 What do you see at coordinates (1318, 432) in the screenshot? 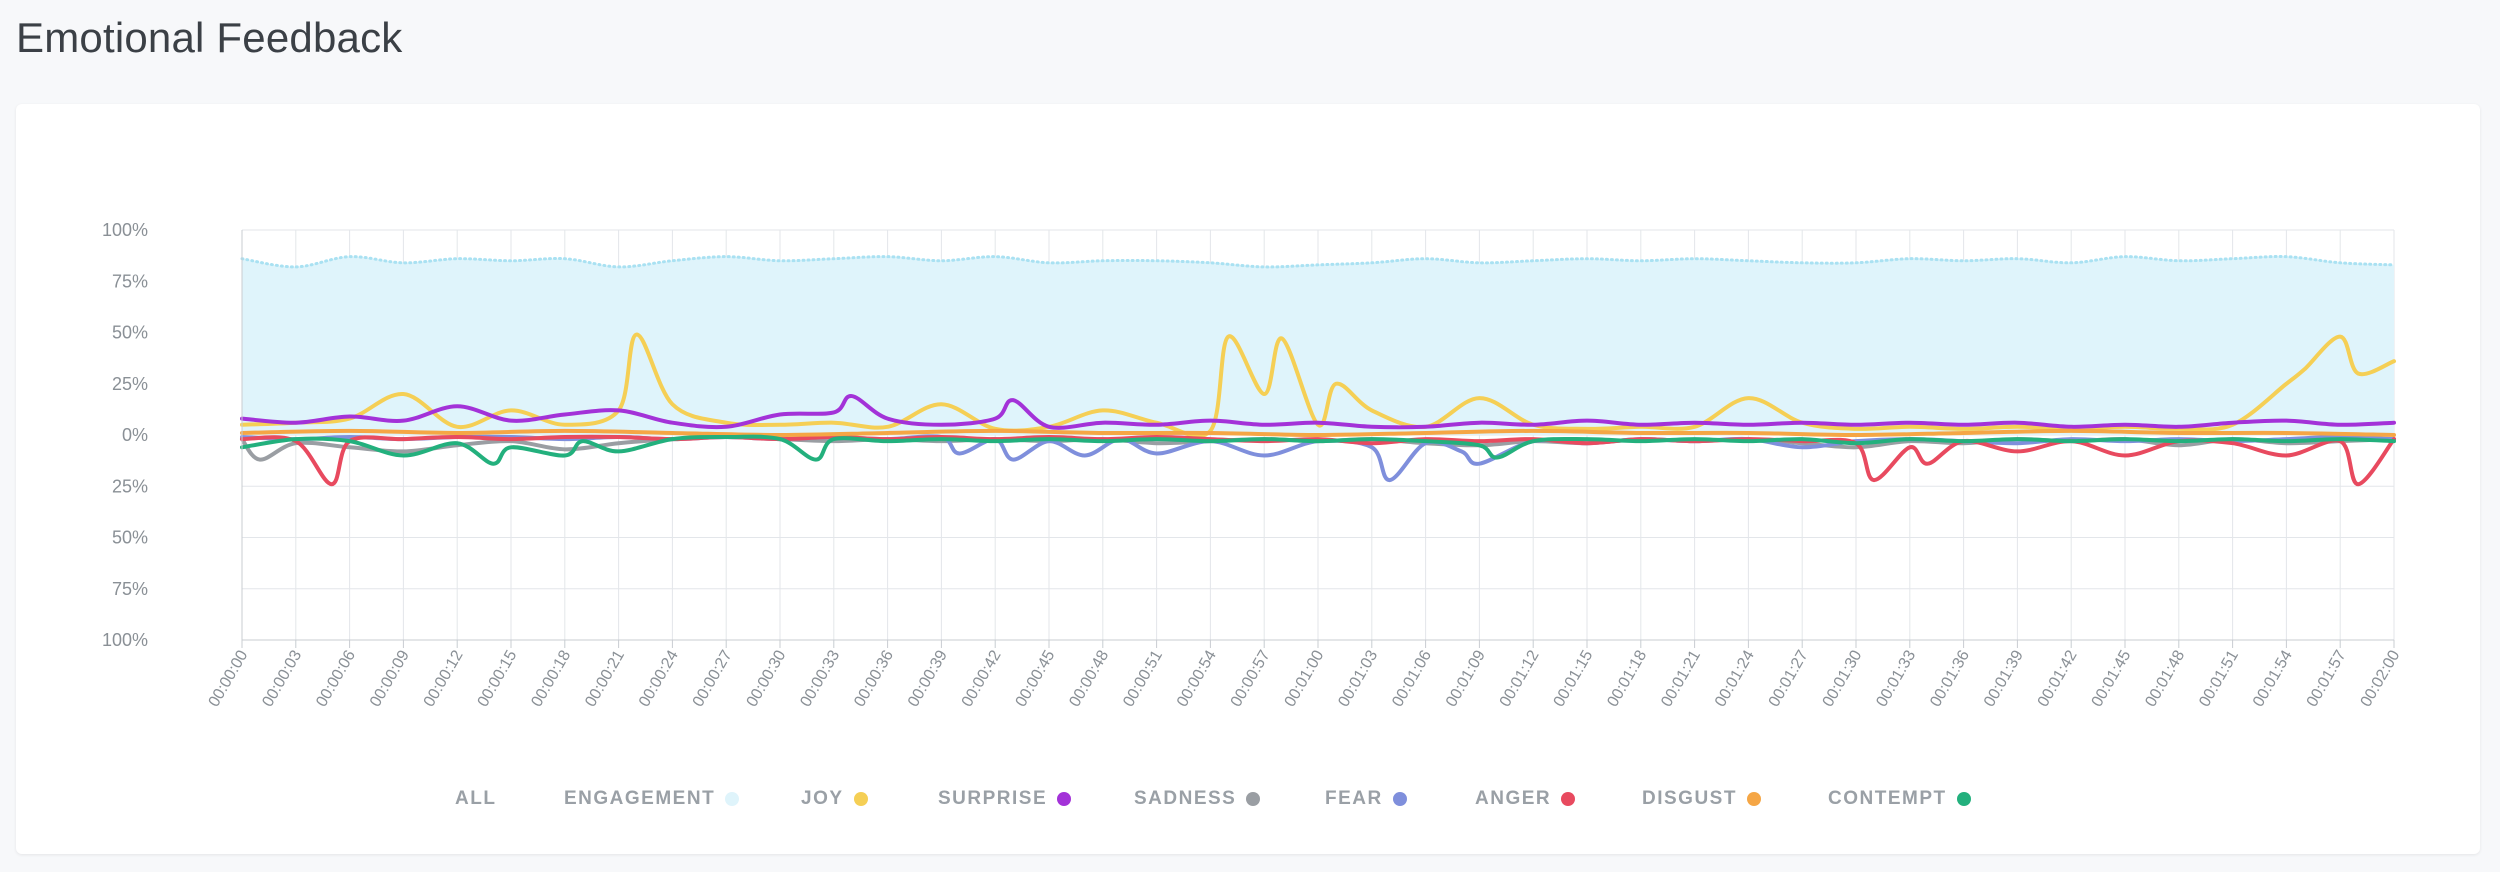
I see `disgust-series-line` at bounding box center [1318, 432].